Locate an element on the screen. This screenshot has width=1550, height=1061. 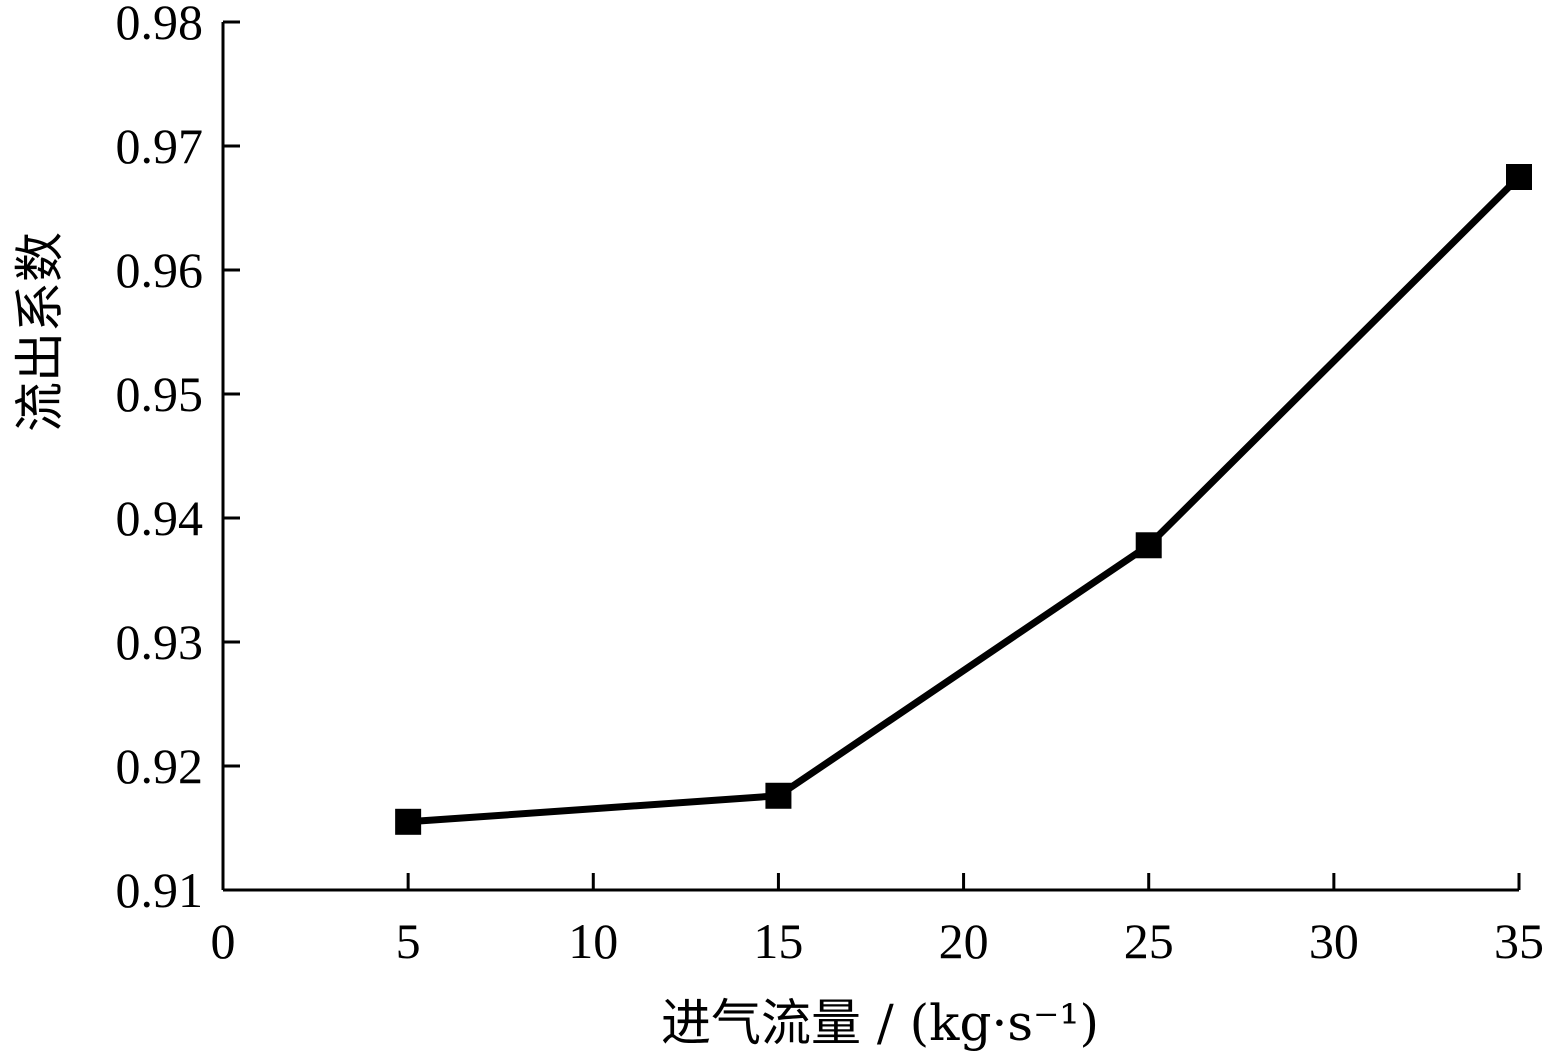
y-tick-label: 0.97 is located at coordinates (160, 146).